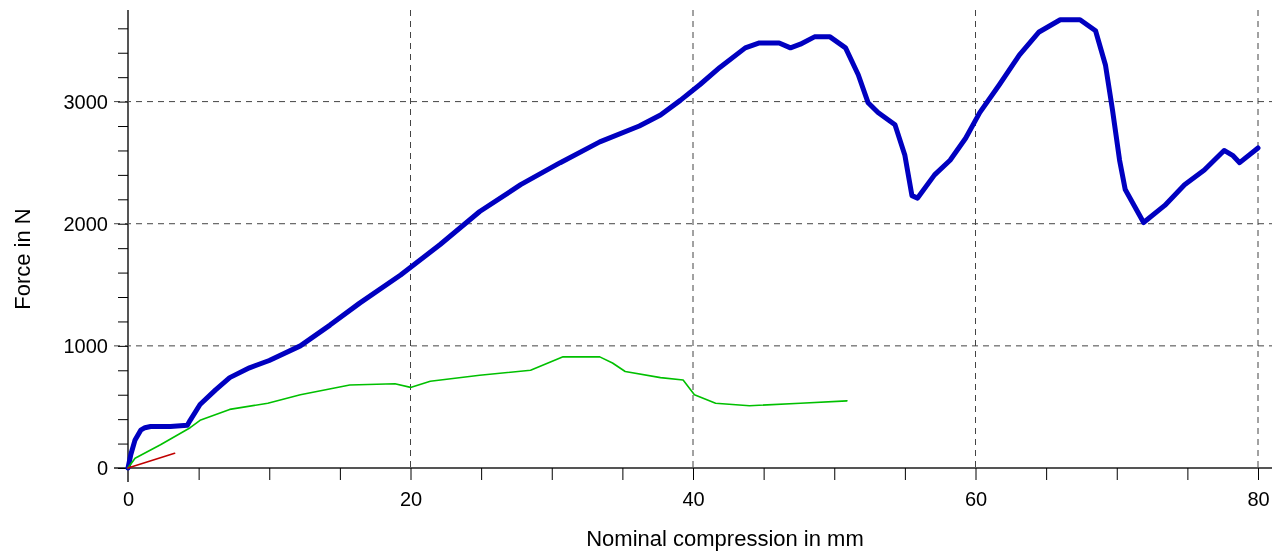 This screenshot has height=552, width=1282. What do you see at coordinates (693, 499) in the screenshot?
I see `x-tick-label: 40` at bounding box center [693, 499].